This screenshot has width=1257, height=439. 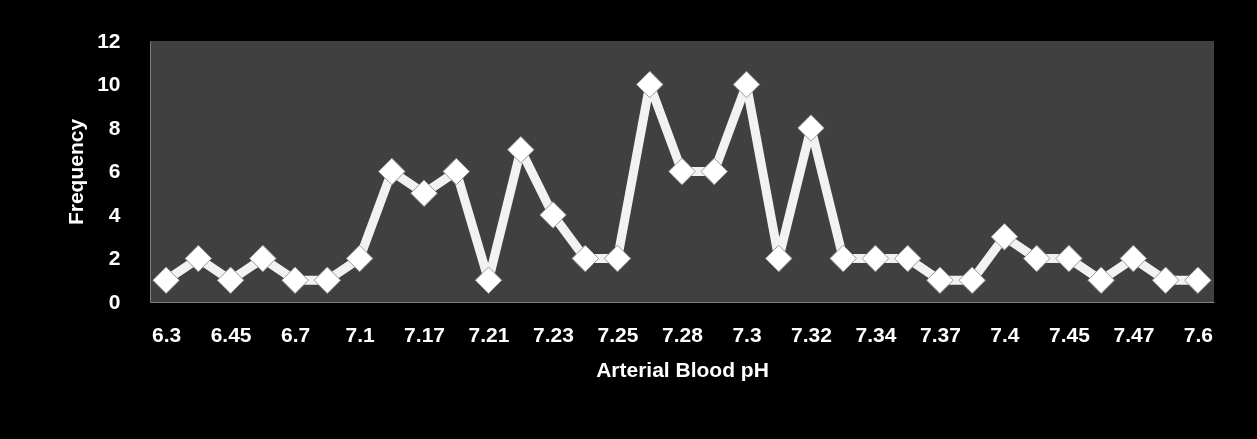 What do you see at coordinates (424, 334) in the screenshot?
I see `x-tick-label: 7.17` at bounding box center [424, 334].